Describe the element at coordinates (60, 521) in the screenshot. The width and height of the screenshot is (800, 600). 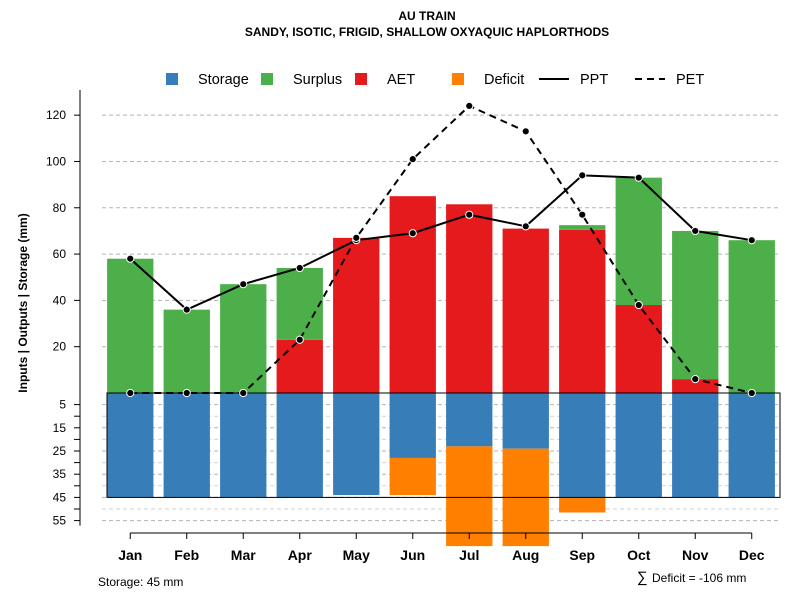
I see `y-tick-label: 55` at that location.